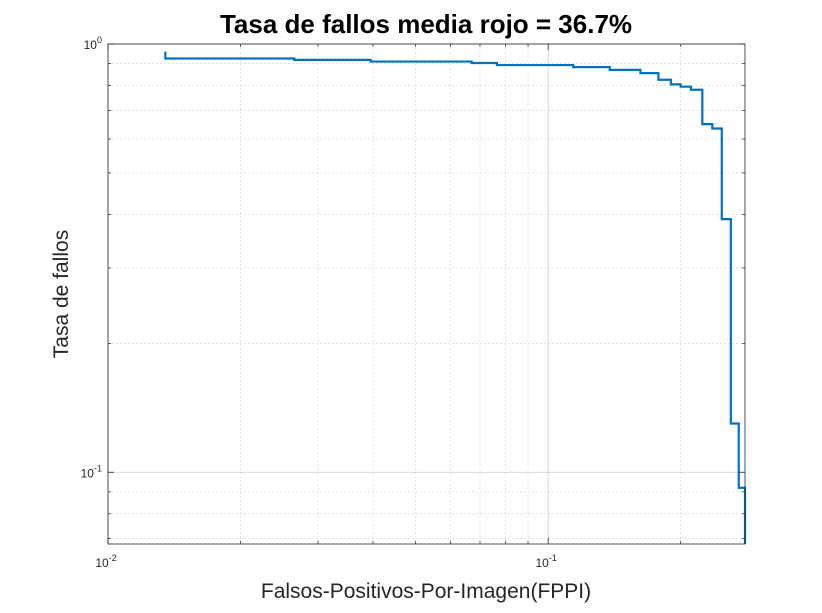 The width and height of the screenshot is (822, 613). What do you see at coordinates (426, 24) in the screenshot?
I see `chart-title: Tasa de fallos media rojo = 36.7%` at bounding box center [426, 24].